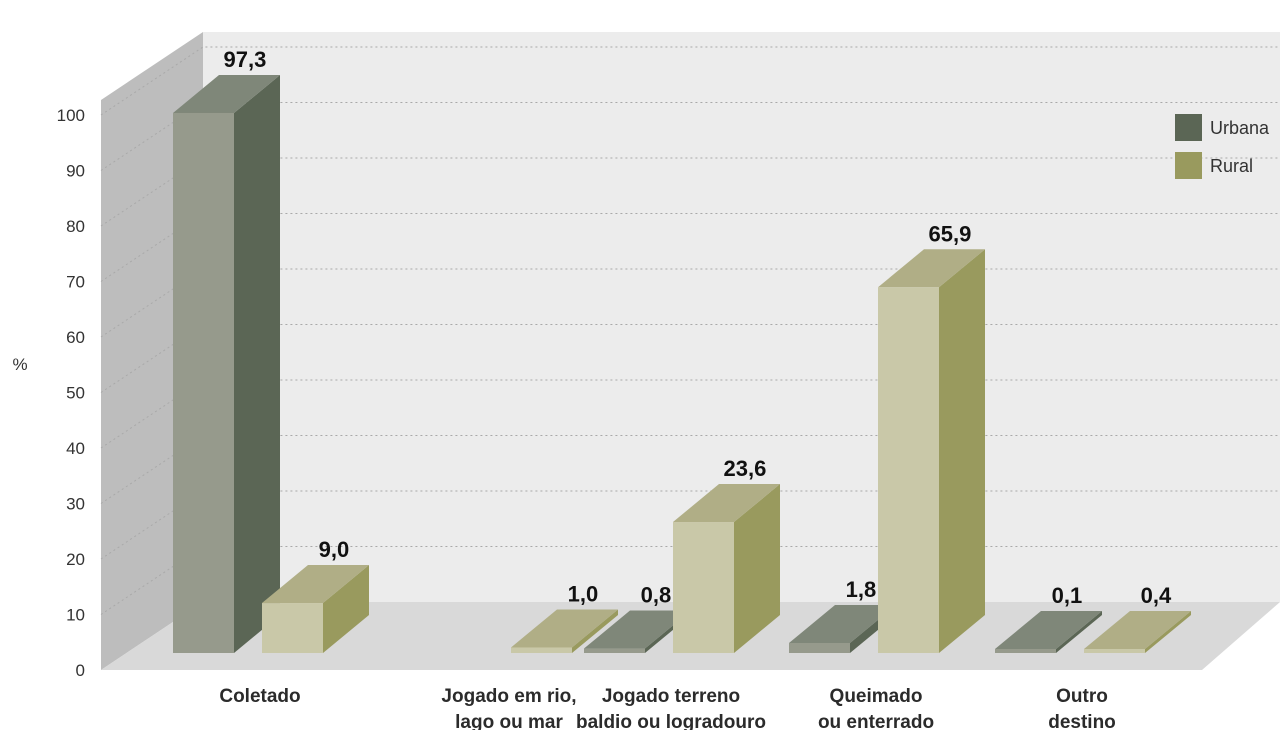  I want to click on category-label: Queimado, so click(876, 696).